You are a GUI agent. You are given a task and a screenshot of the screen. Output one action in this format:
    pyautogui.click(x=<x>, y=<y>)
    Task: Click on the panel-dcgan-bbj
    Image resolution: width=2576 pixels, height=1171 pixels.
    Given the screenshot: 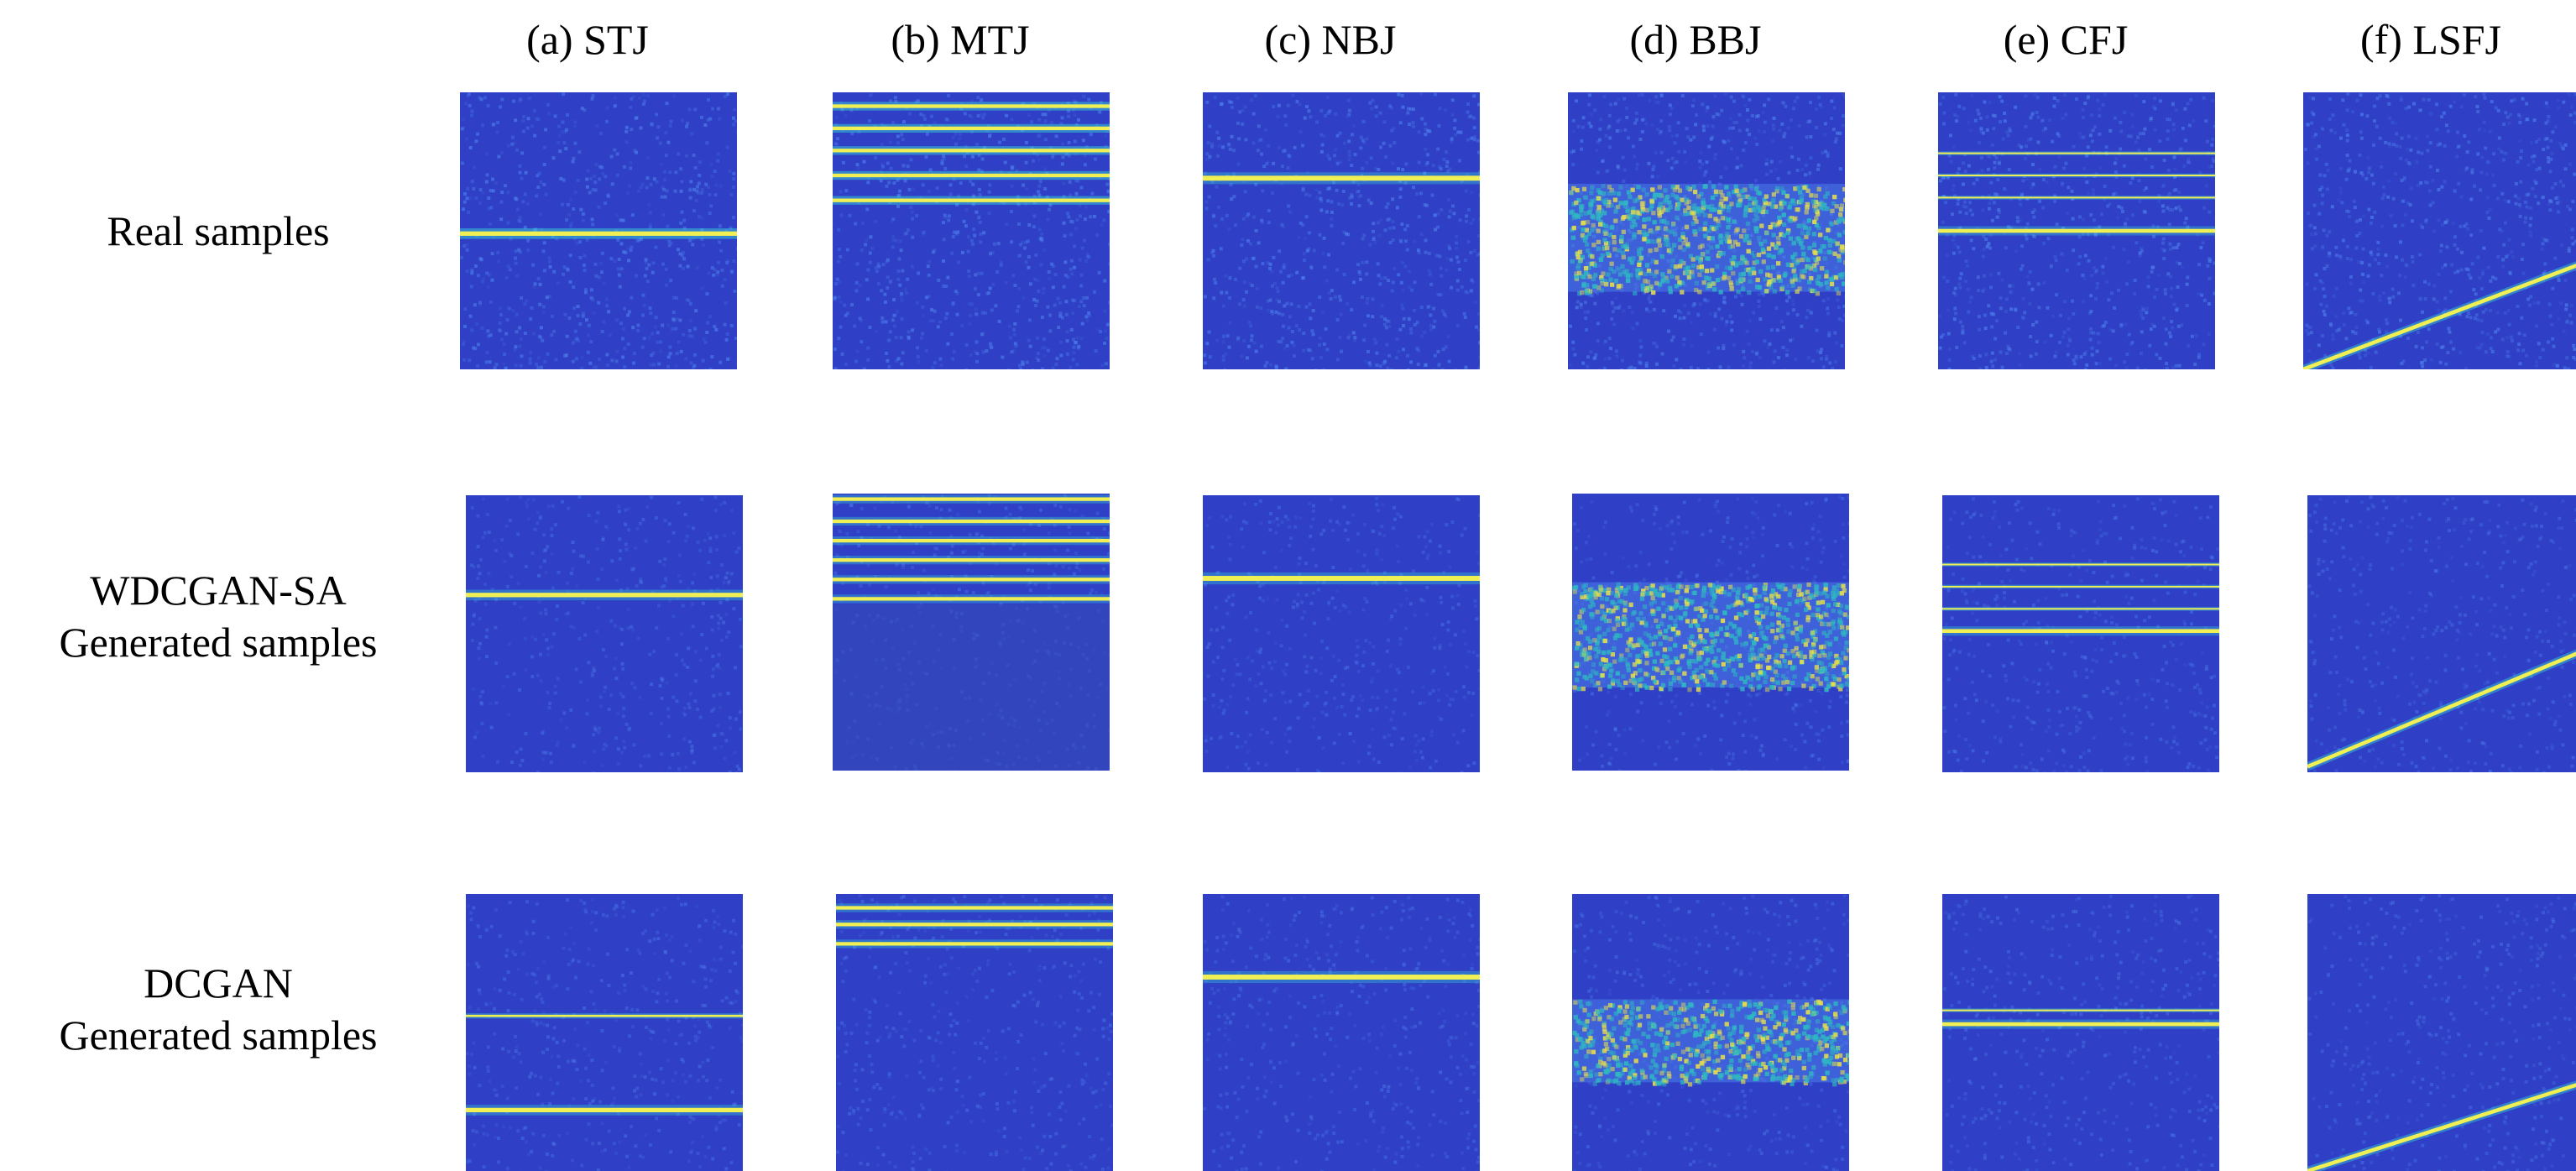 What is the action you would take?
    pyautogui.click(x=1710, y=1032)
    